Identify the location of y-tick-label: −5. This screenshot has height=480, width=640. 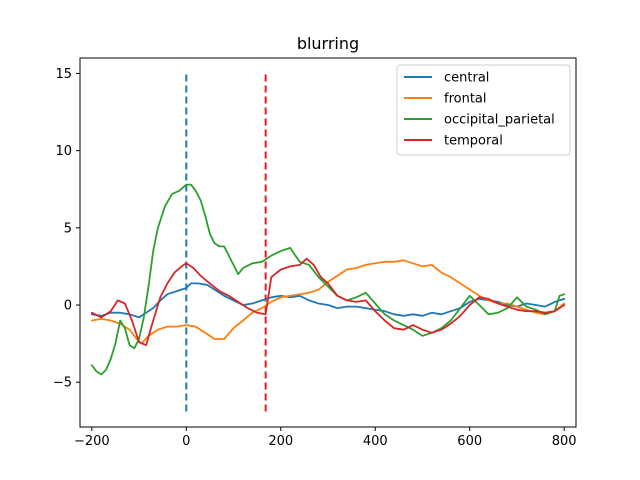
(62, 383).